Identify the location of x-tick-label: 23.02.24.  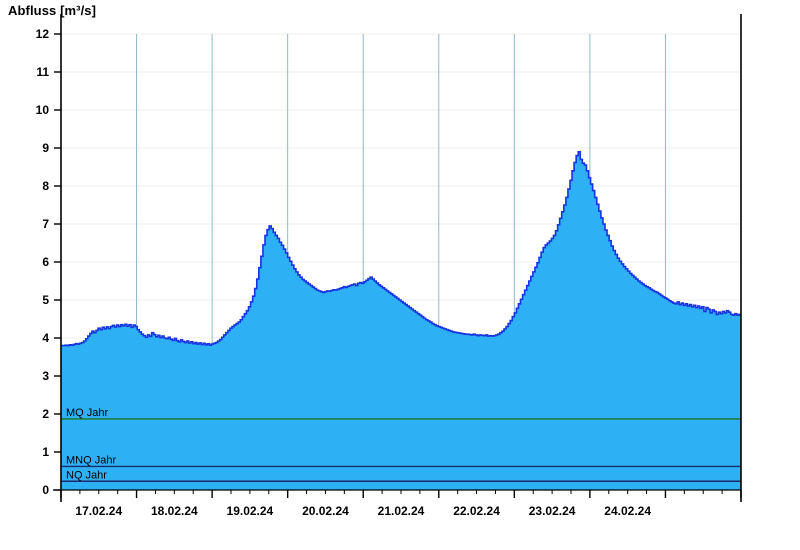
(552, 511).